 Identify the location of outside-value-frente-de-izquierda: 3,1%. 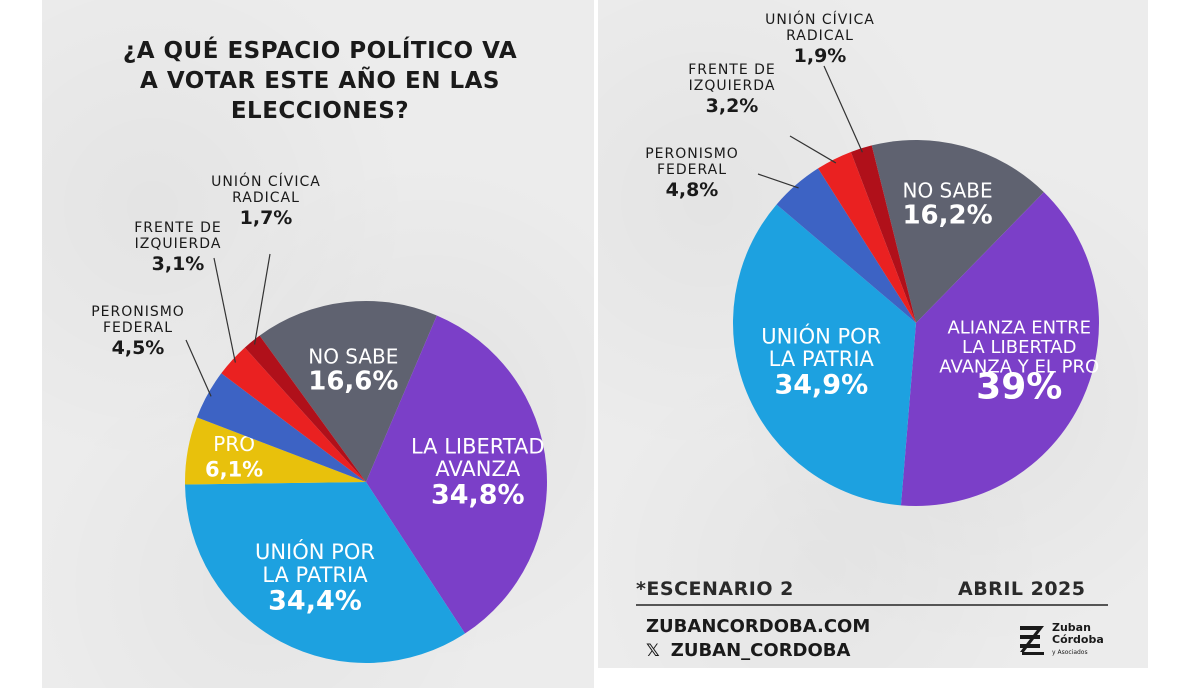
(178, 264).